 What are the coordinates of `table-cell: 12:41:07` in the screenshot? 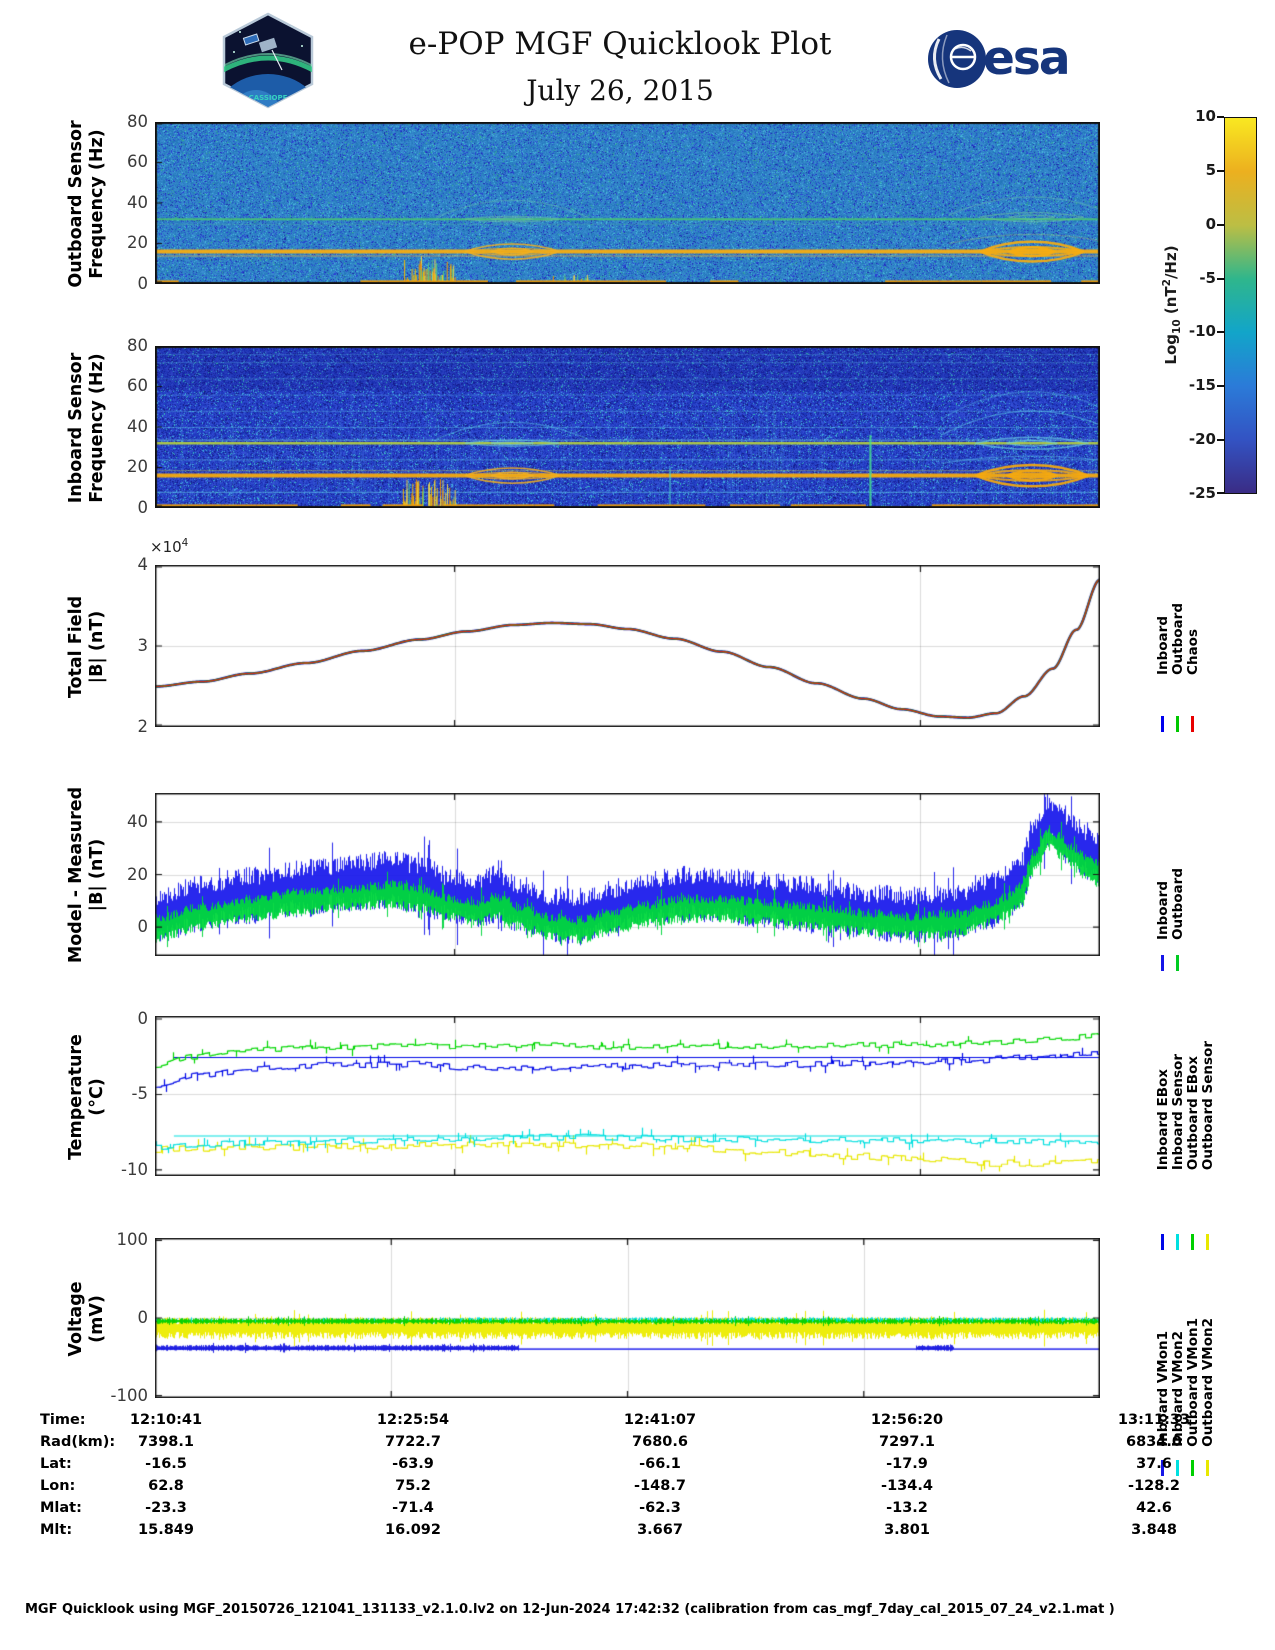 It's located at (660, 1420).